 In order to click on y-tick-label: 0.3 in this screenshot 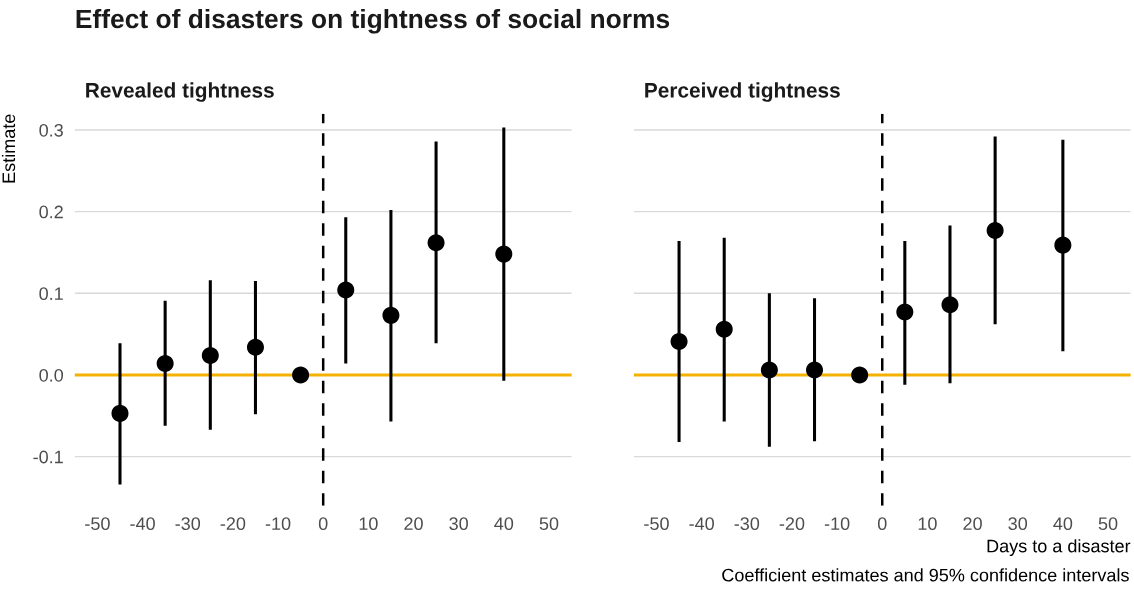, I will do `click(51, 130)`.